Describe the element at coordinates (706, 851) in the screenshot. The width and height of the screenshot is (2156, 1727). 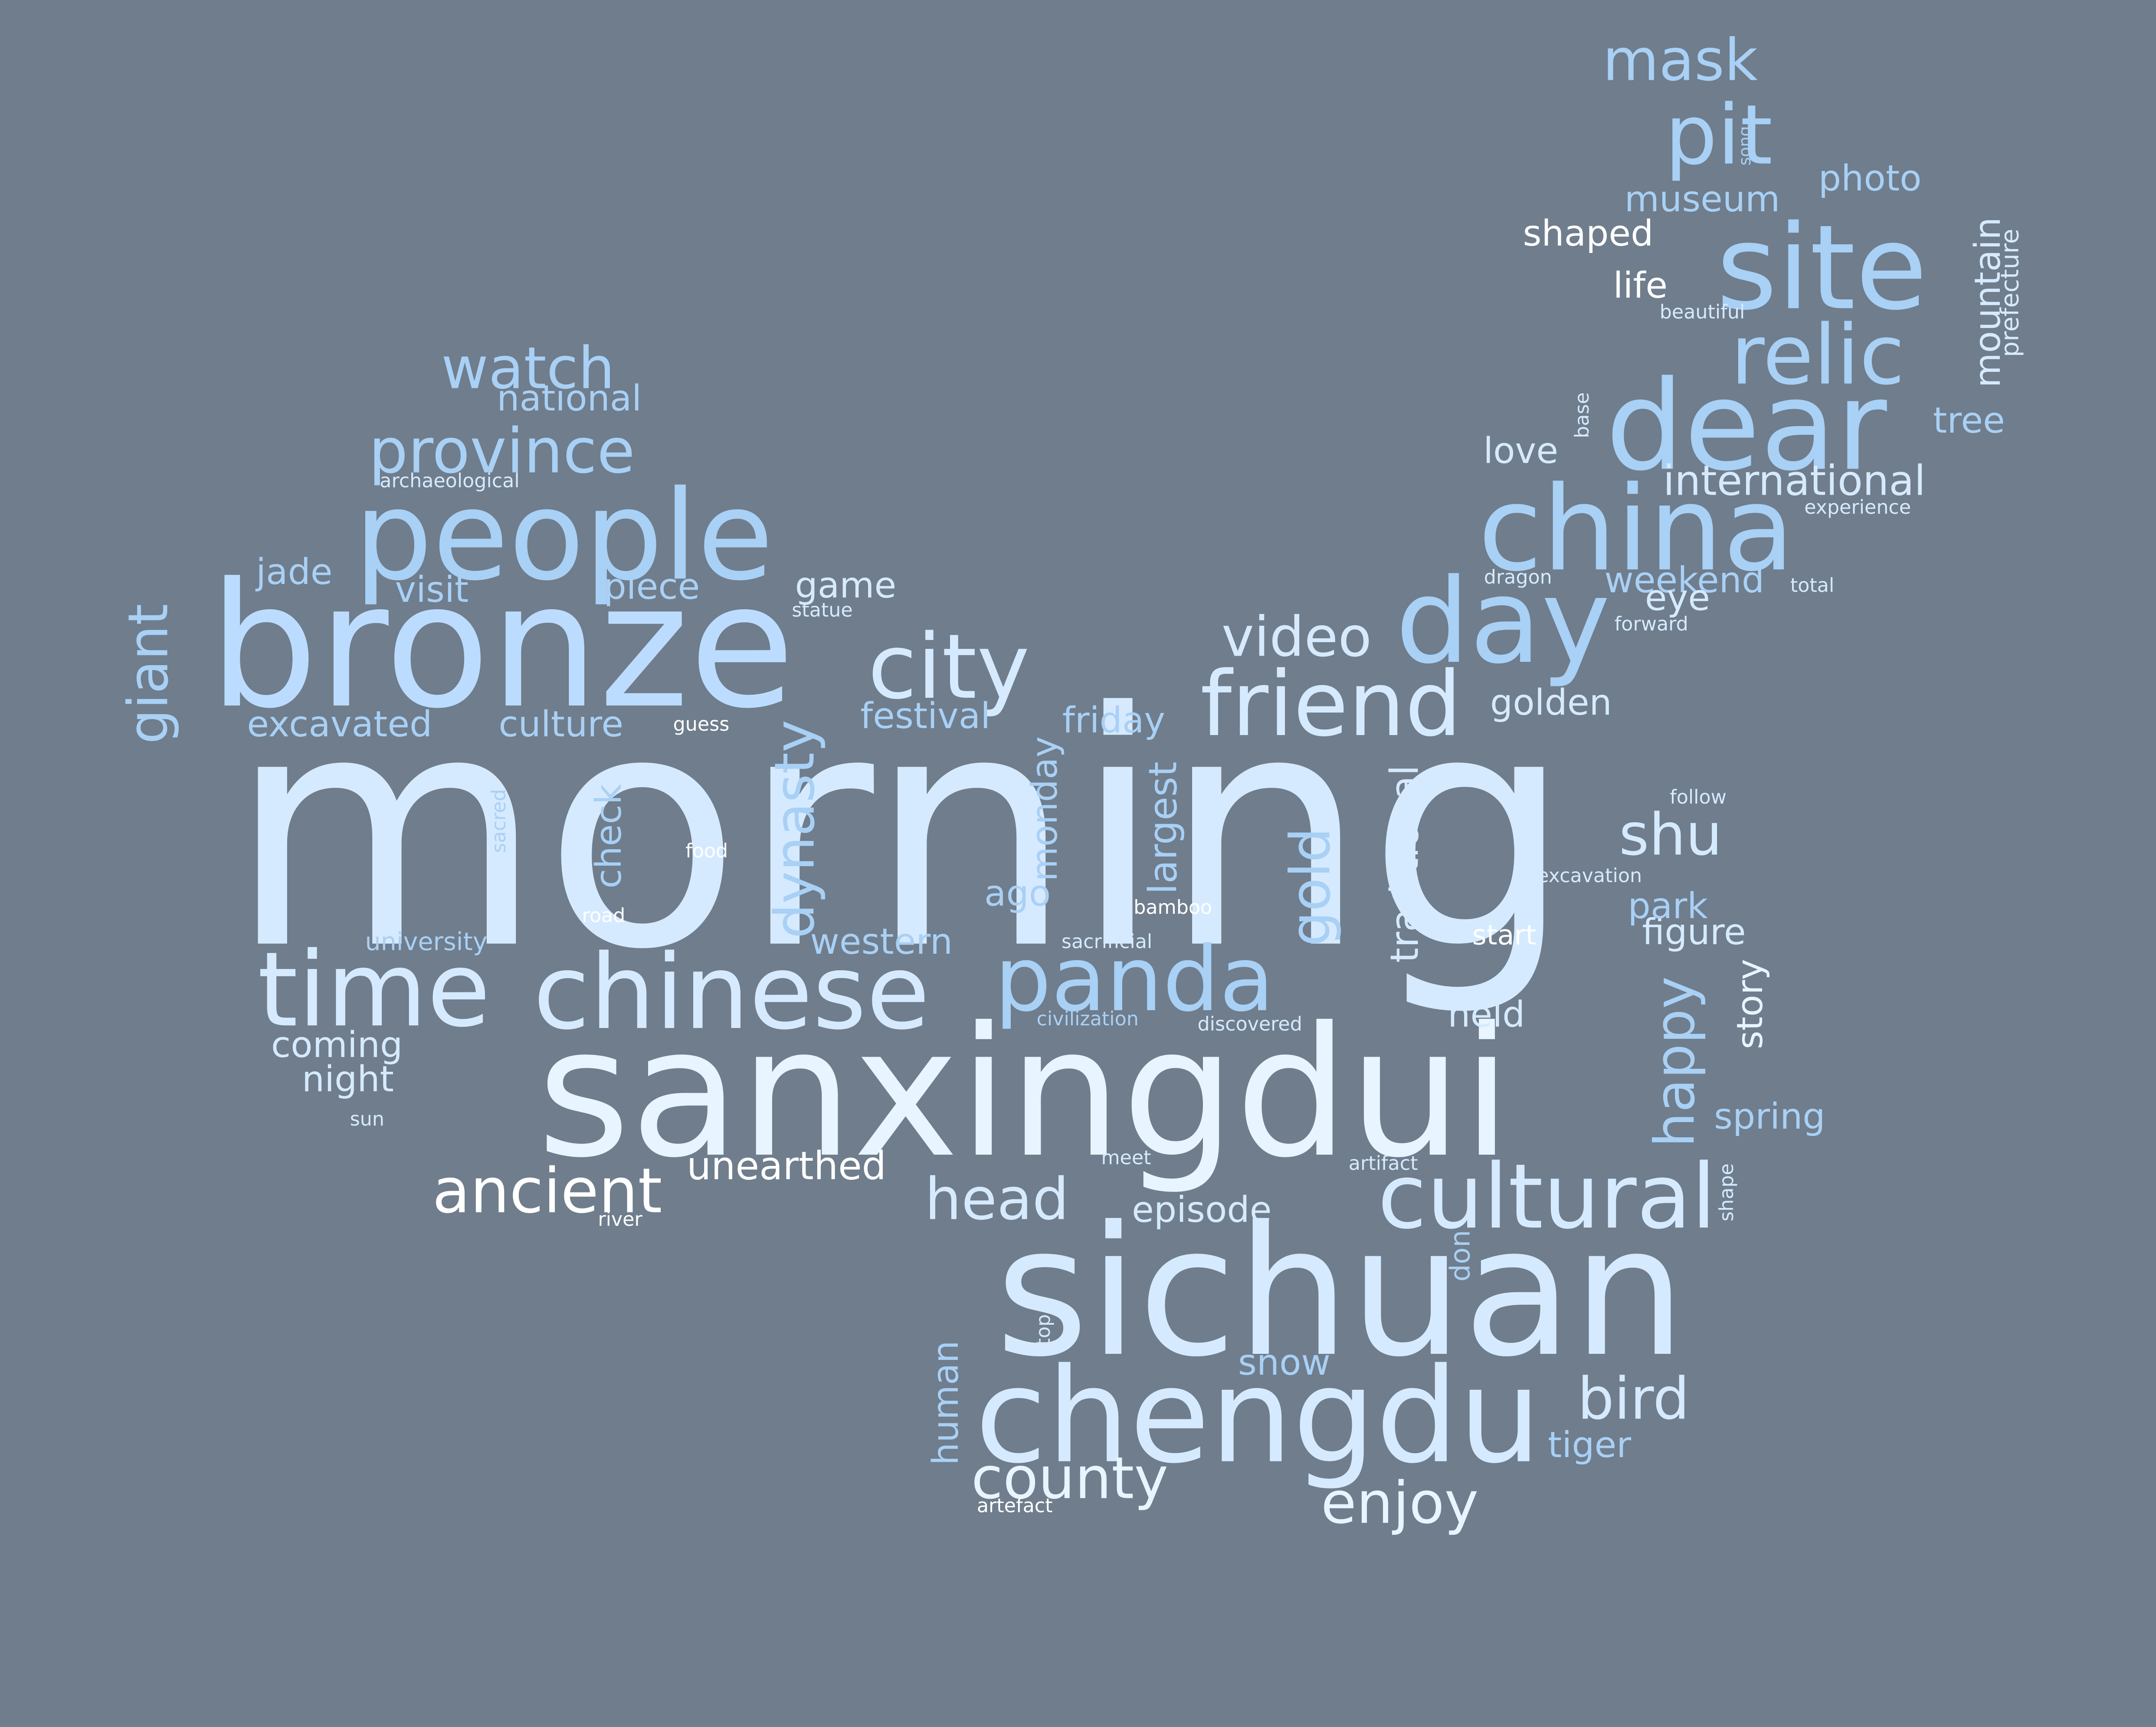
I see `word-food: food` at that location.